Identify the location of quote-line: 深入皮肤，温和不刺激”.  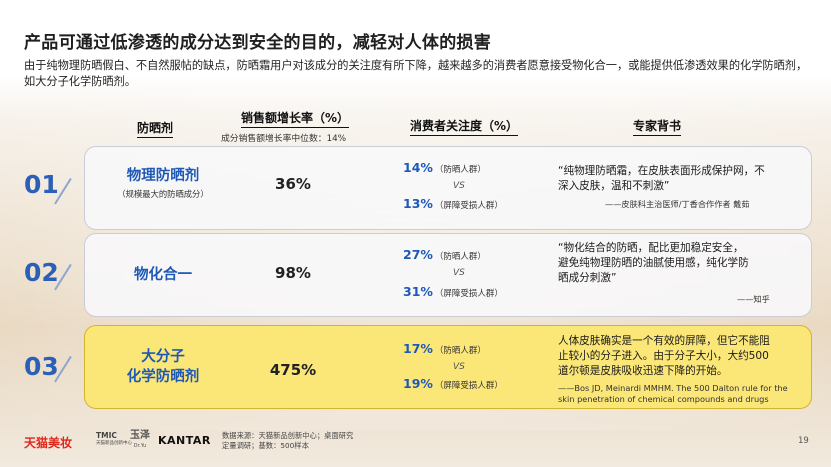
(614, 186).